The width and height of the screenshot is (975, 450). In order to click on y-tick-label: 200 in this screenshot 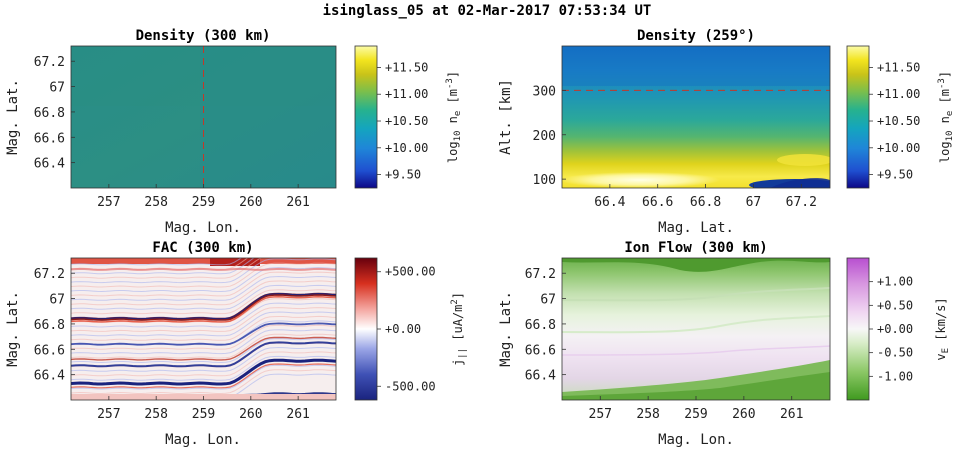, I will do `click(544, 136)`.